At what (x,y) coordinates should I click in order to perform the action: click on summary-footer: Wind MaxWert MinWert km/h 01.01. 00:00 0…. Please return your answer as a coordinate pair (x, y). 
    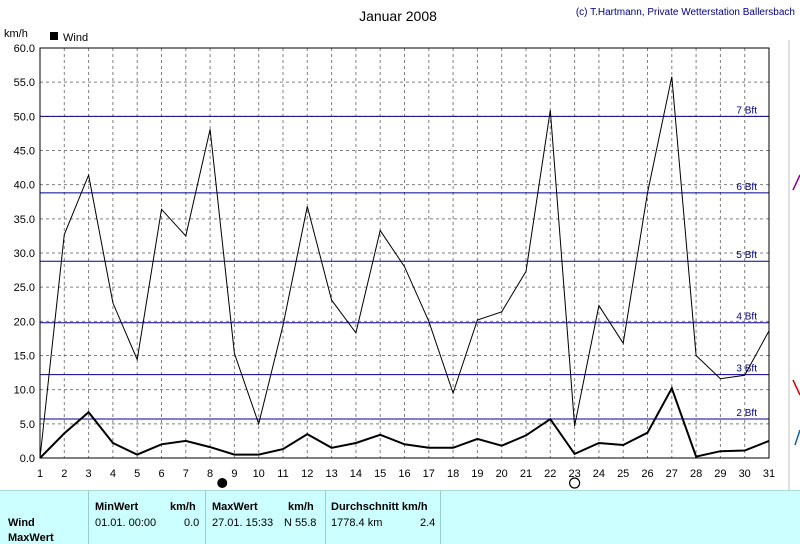
    Looking at the image, I should click on (400, 517).